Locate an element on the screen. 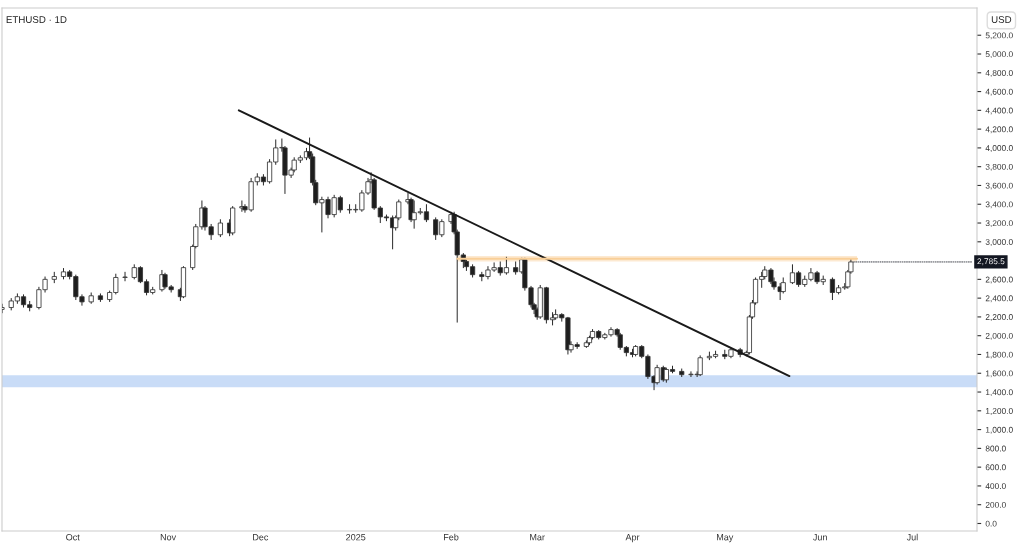  x-tick-label: May is located at coordinates (725, 538).